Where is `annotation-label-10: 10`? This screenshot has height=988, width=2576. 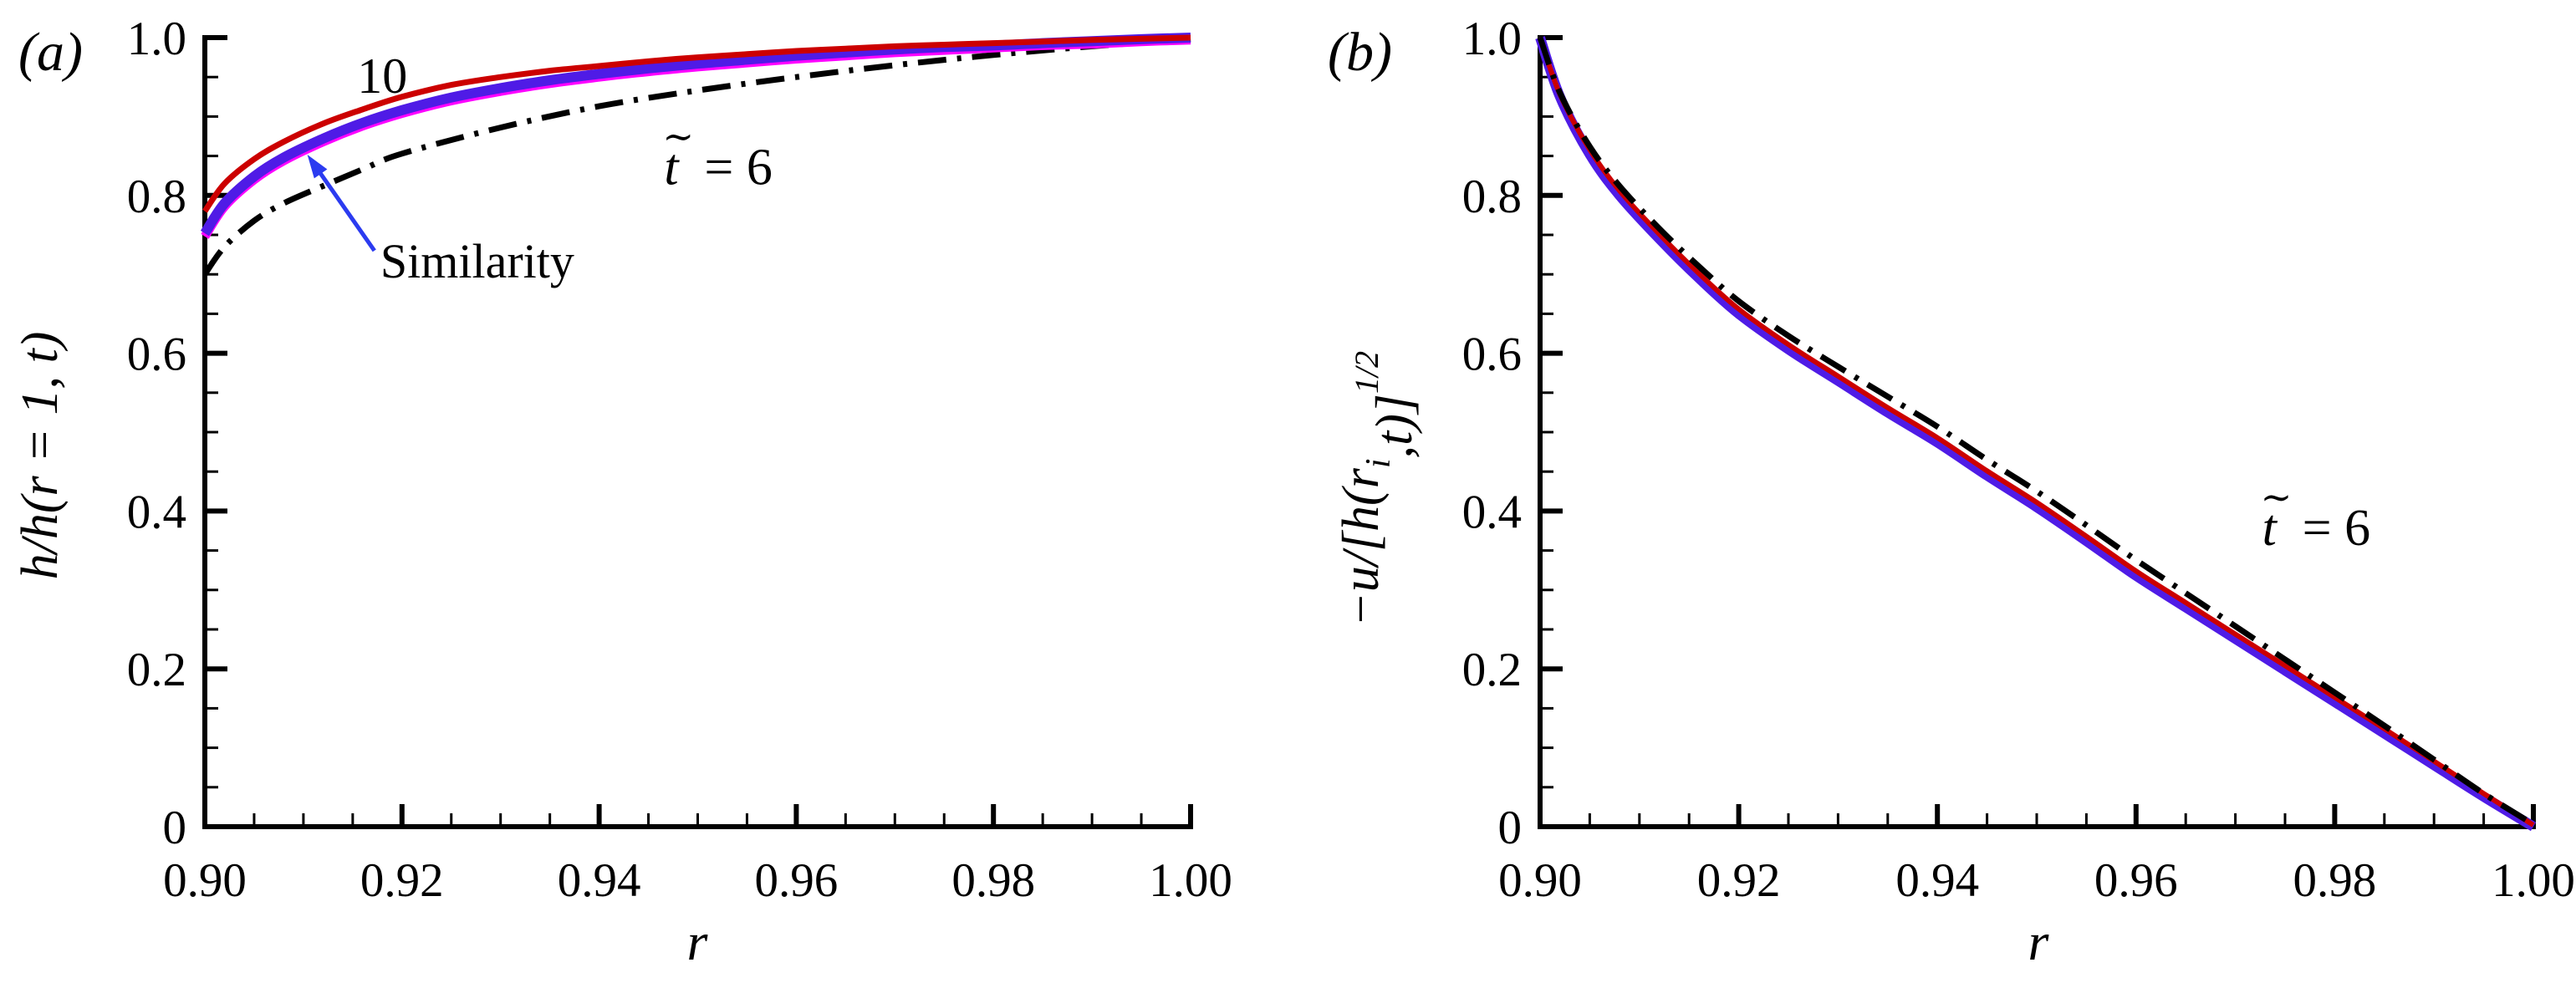
annotation-label-10: 10 is located at coordinates (382, 76).